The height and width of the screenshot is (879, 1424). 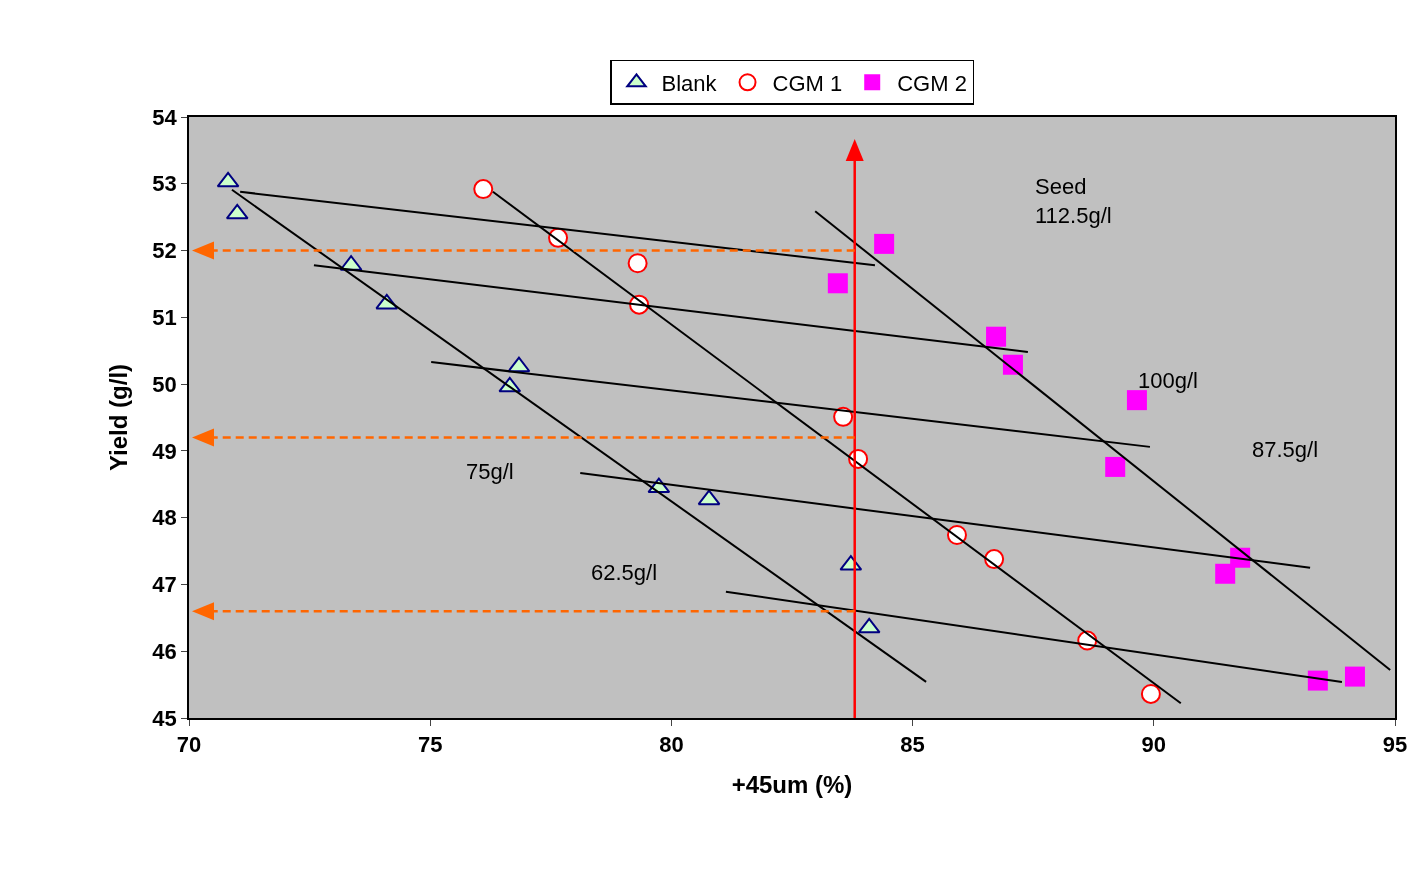 I want to click on annotation: 62.5g/l, so click(x=624, y=572).